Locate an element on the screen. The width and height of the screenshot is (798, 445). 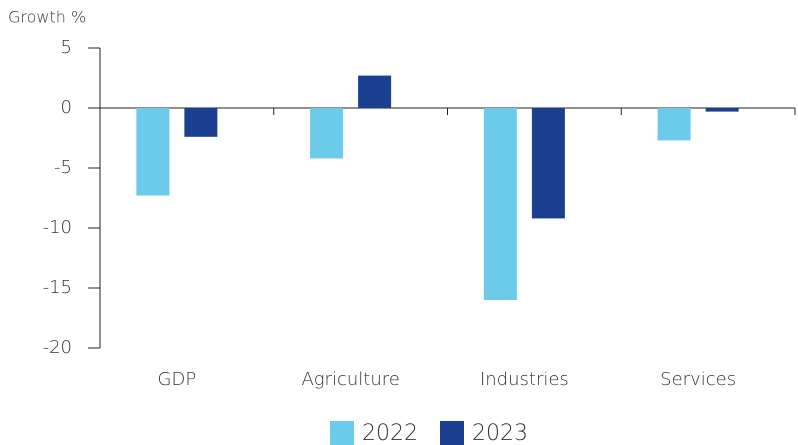
legend-label: 2022 is located at coordinates (390, 433).